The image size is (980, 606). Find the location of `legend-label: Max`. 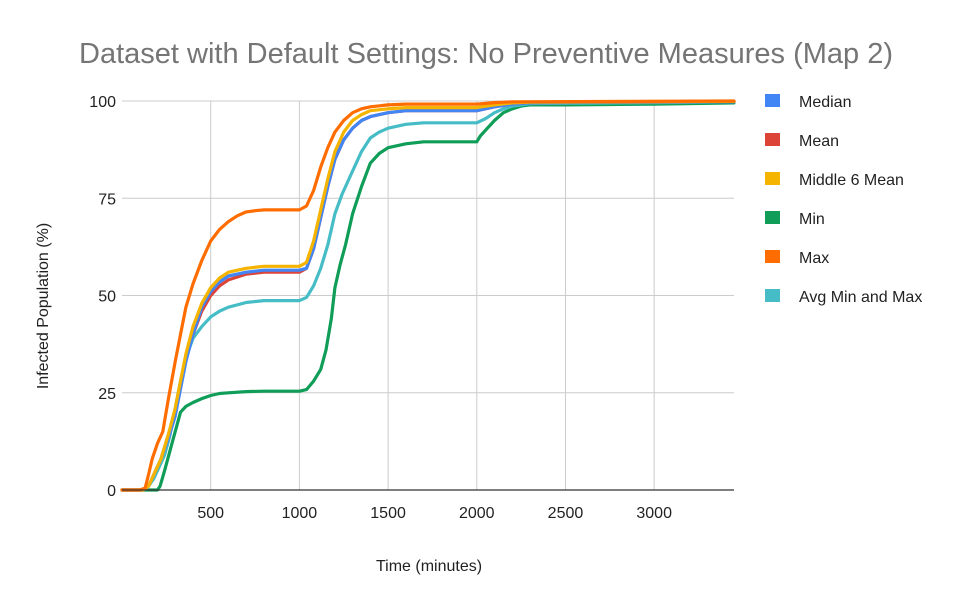

legend-label: Max is located at coordinates (814, 258).